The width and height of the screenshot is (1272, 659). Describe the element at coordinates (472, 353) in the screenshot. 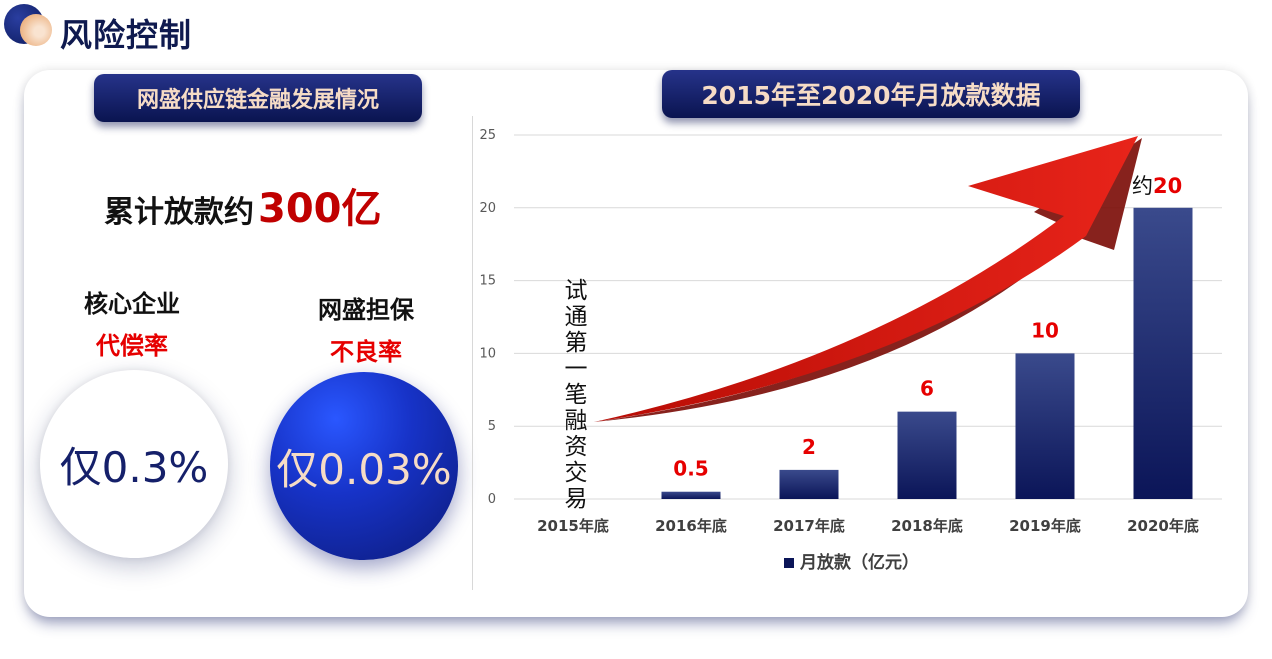

I see `section-divider` at that location.